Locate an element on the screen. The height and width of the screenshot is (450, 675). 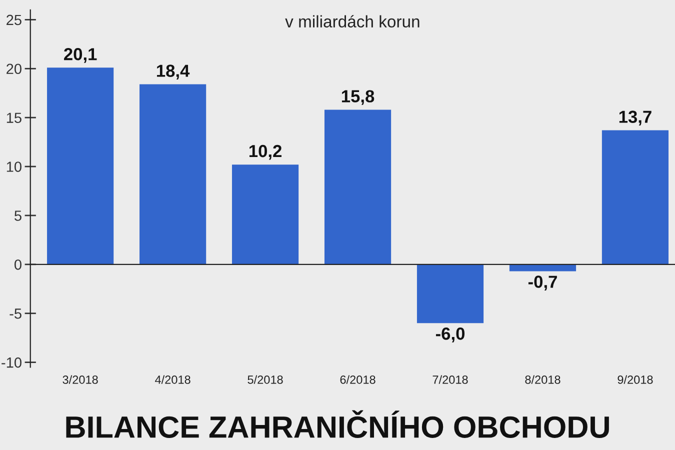
y-tick-label: 15 is located at coordinates (14, 118).